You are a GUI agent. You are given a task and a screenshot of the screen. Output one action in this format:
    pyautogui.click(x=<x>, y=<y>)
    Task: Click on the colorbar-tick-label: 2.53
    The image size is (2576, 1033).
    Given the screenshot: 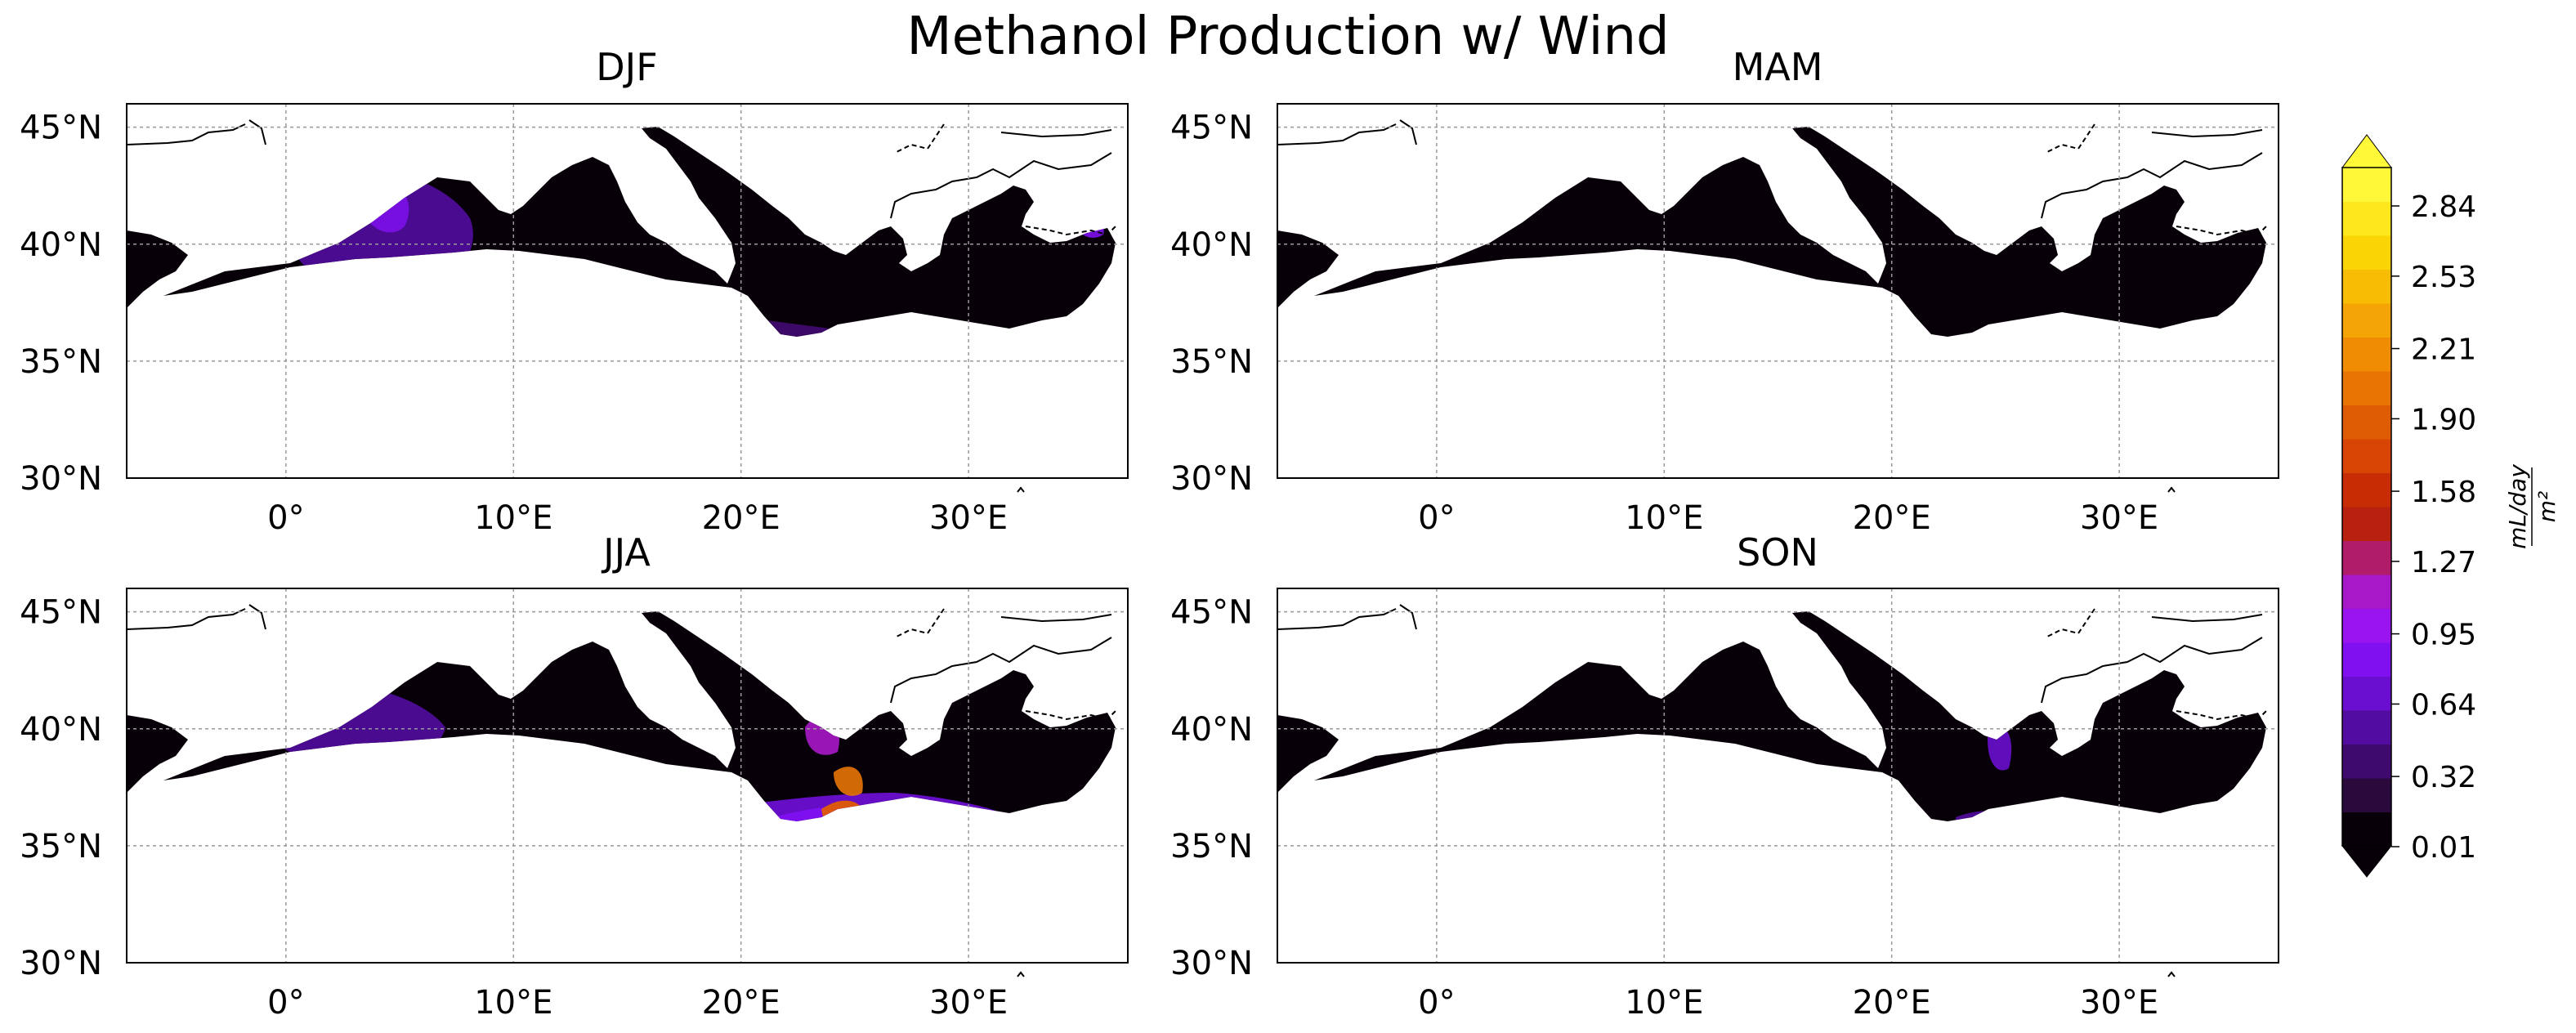 What is the action you would take?
    pyautogui.click(x=2443, y=277)
    